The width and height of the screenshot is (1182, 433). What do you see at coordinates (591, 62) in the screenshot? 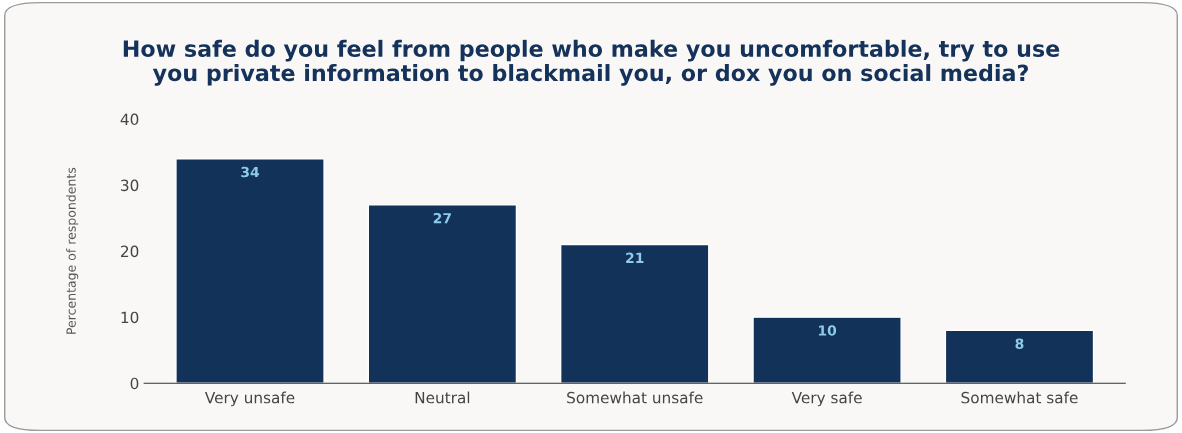
I see `chart-title: How safe do you feel from people who make you uncomfortable, try to use you private information to blackmail you, or dox you on social media?` at bounding box center [591, 62].